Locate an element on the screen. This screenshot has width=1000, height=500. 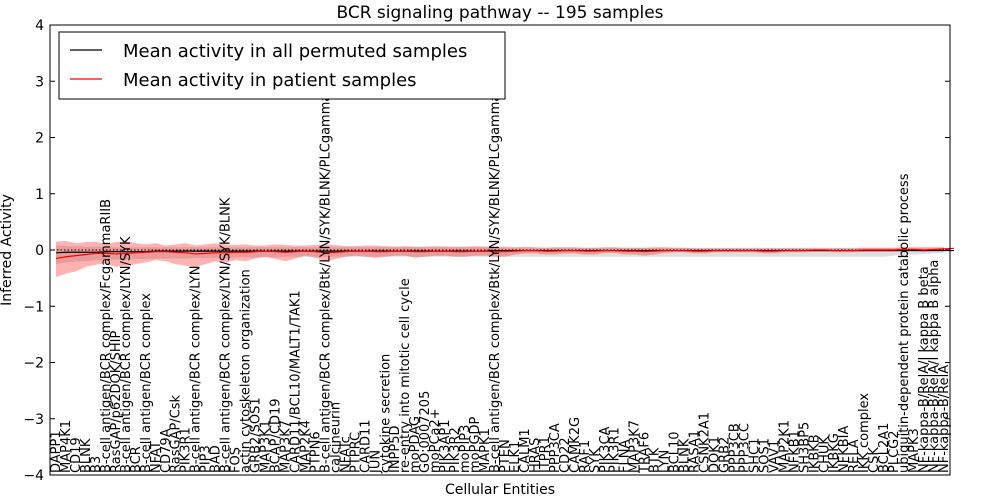
x-tick-label: PTPRC is located at coordinates (355, 452).